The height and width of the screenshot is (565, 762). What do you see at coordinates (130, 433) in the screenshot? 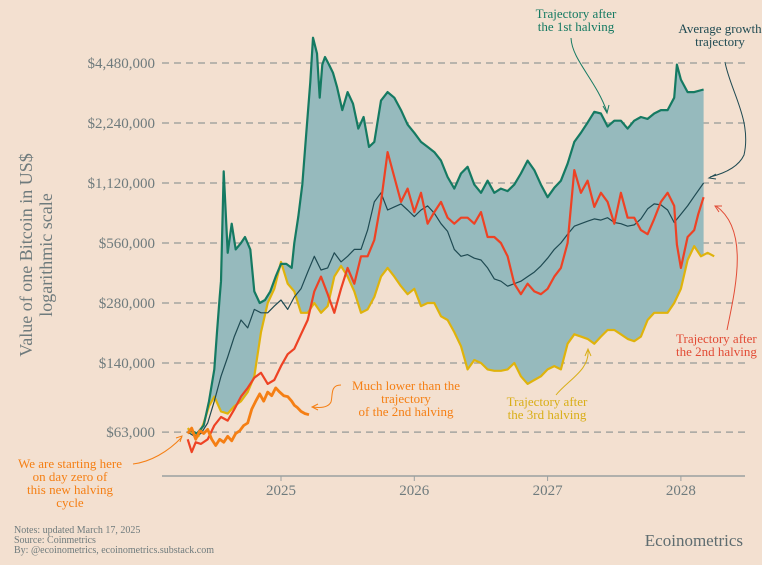
I see `y-tick-label: $63,000` at bounding box center [130, 433].